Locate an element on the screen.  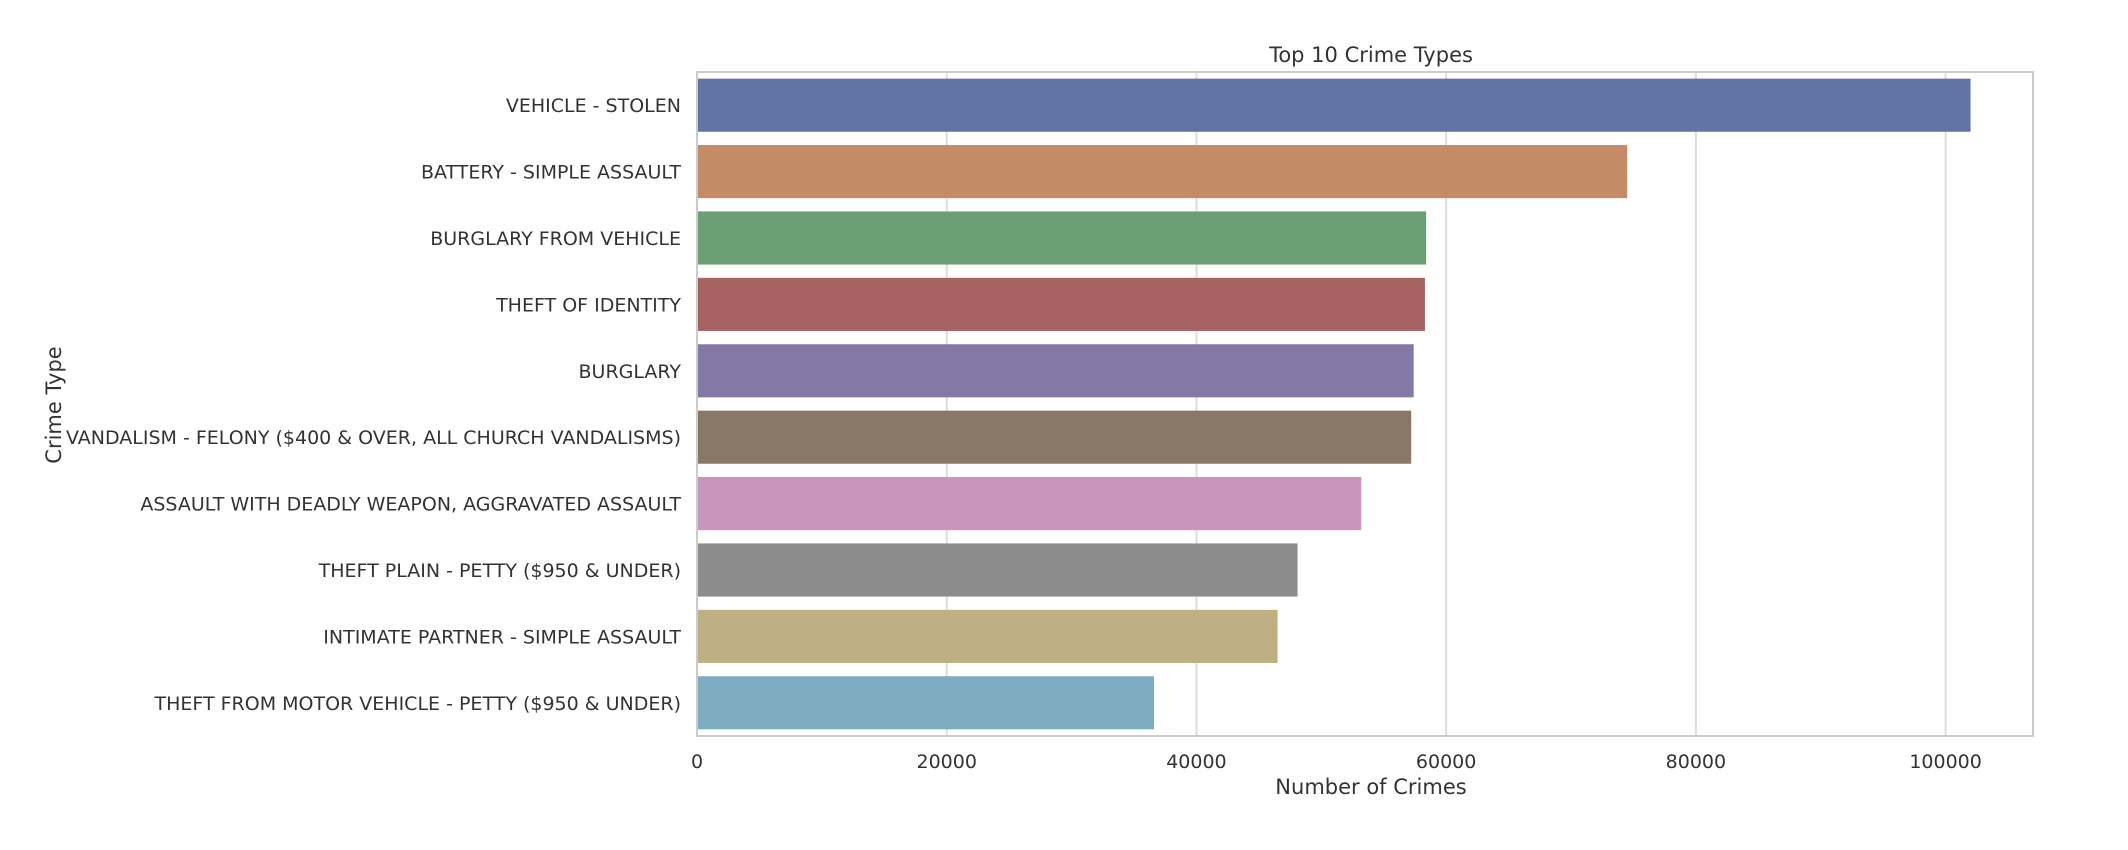
x-tick-label: 0 is located at coordinates (697, 762).